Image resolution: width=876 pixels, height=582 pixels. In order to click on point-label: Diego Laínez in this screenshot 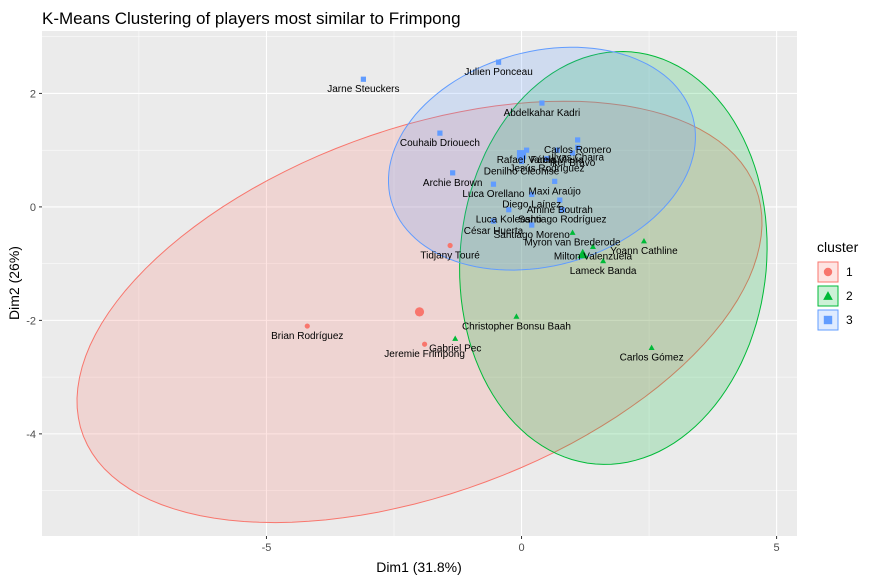, I will do `click(531, 204)`.